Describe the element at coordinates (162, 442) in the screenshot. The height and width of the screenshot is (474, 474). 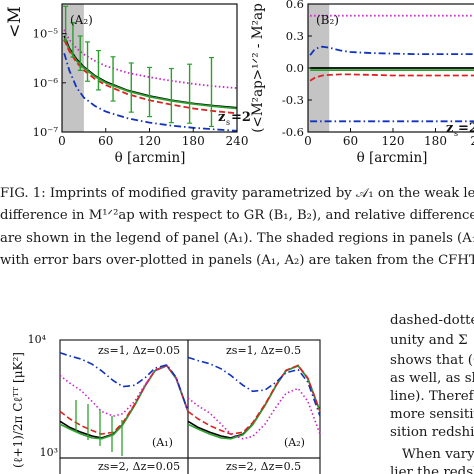
I see `panel-label: (A₁)` at that location.